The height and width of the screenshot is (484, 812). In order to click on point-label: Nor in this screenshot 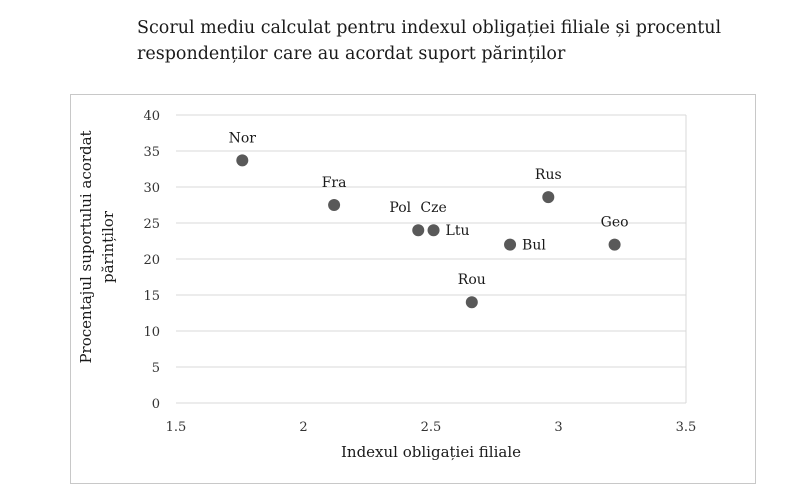, I will do `click(243, 138)`.